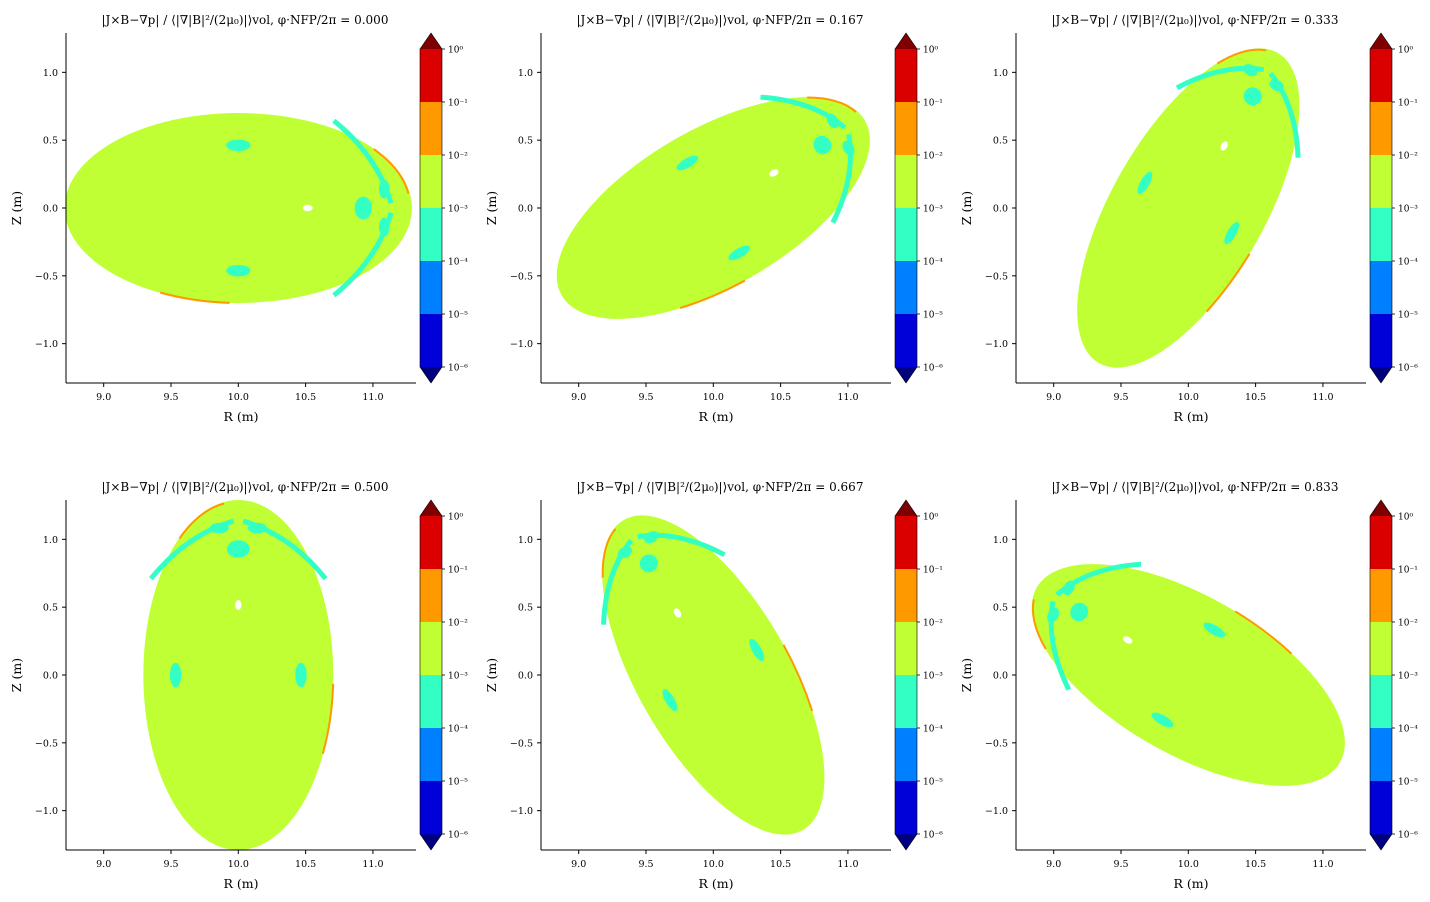  What do you see at coordinates (918, 675) in the screenshot?
I see `colorbar: 10⁰ 10⁻¹ 10⁻² 10⁻³ 10⁻⁴ 10⁻⁵ 10⁻⁶` at bounding box center [918, 675].